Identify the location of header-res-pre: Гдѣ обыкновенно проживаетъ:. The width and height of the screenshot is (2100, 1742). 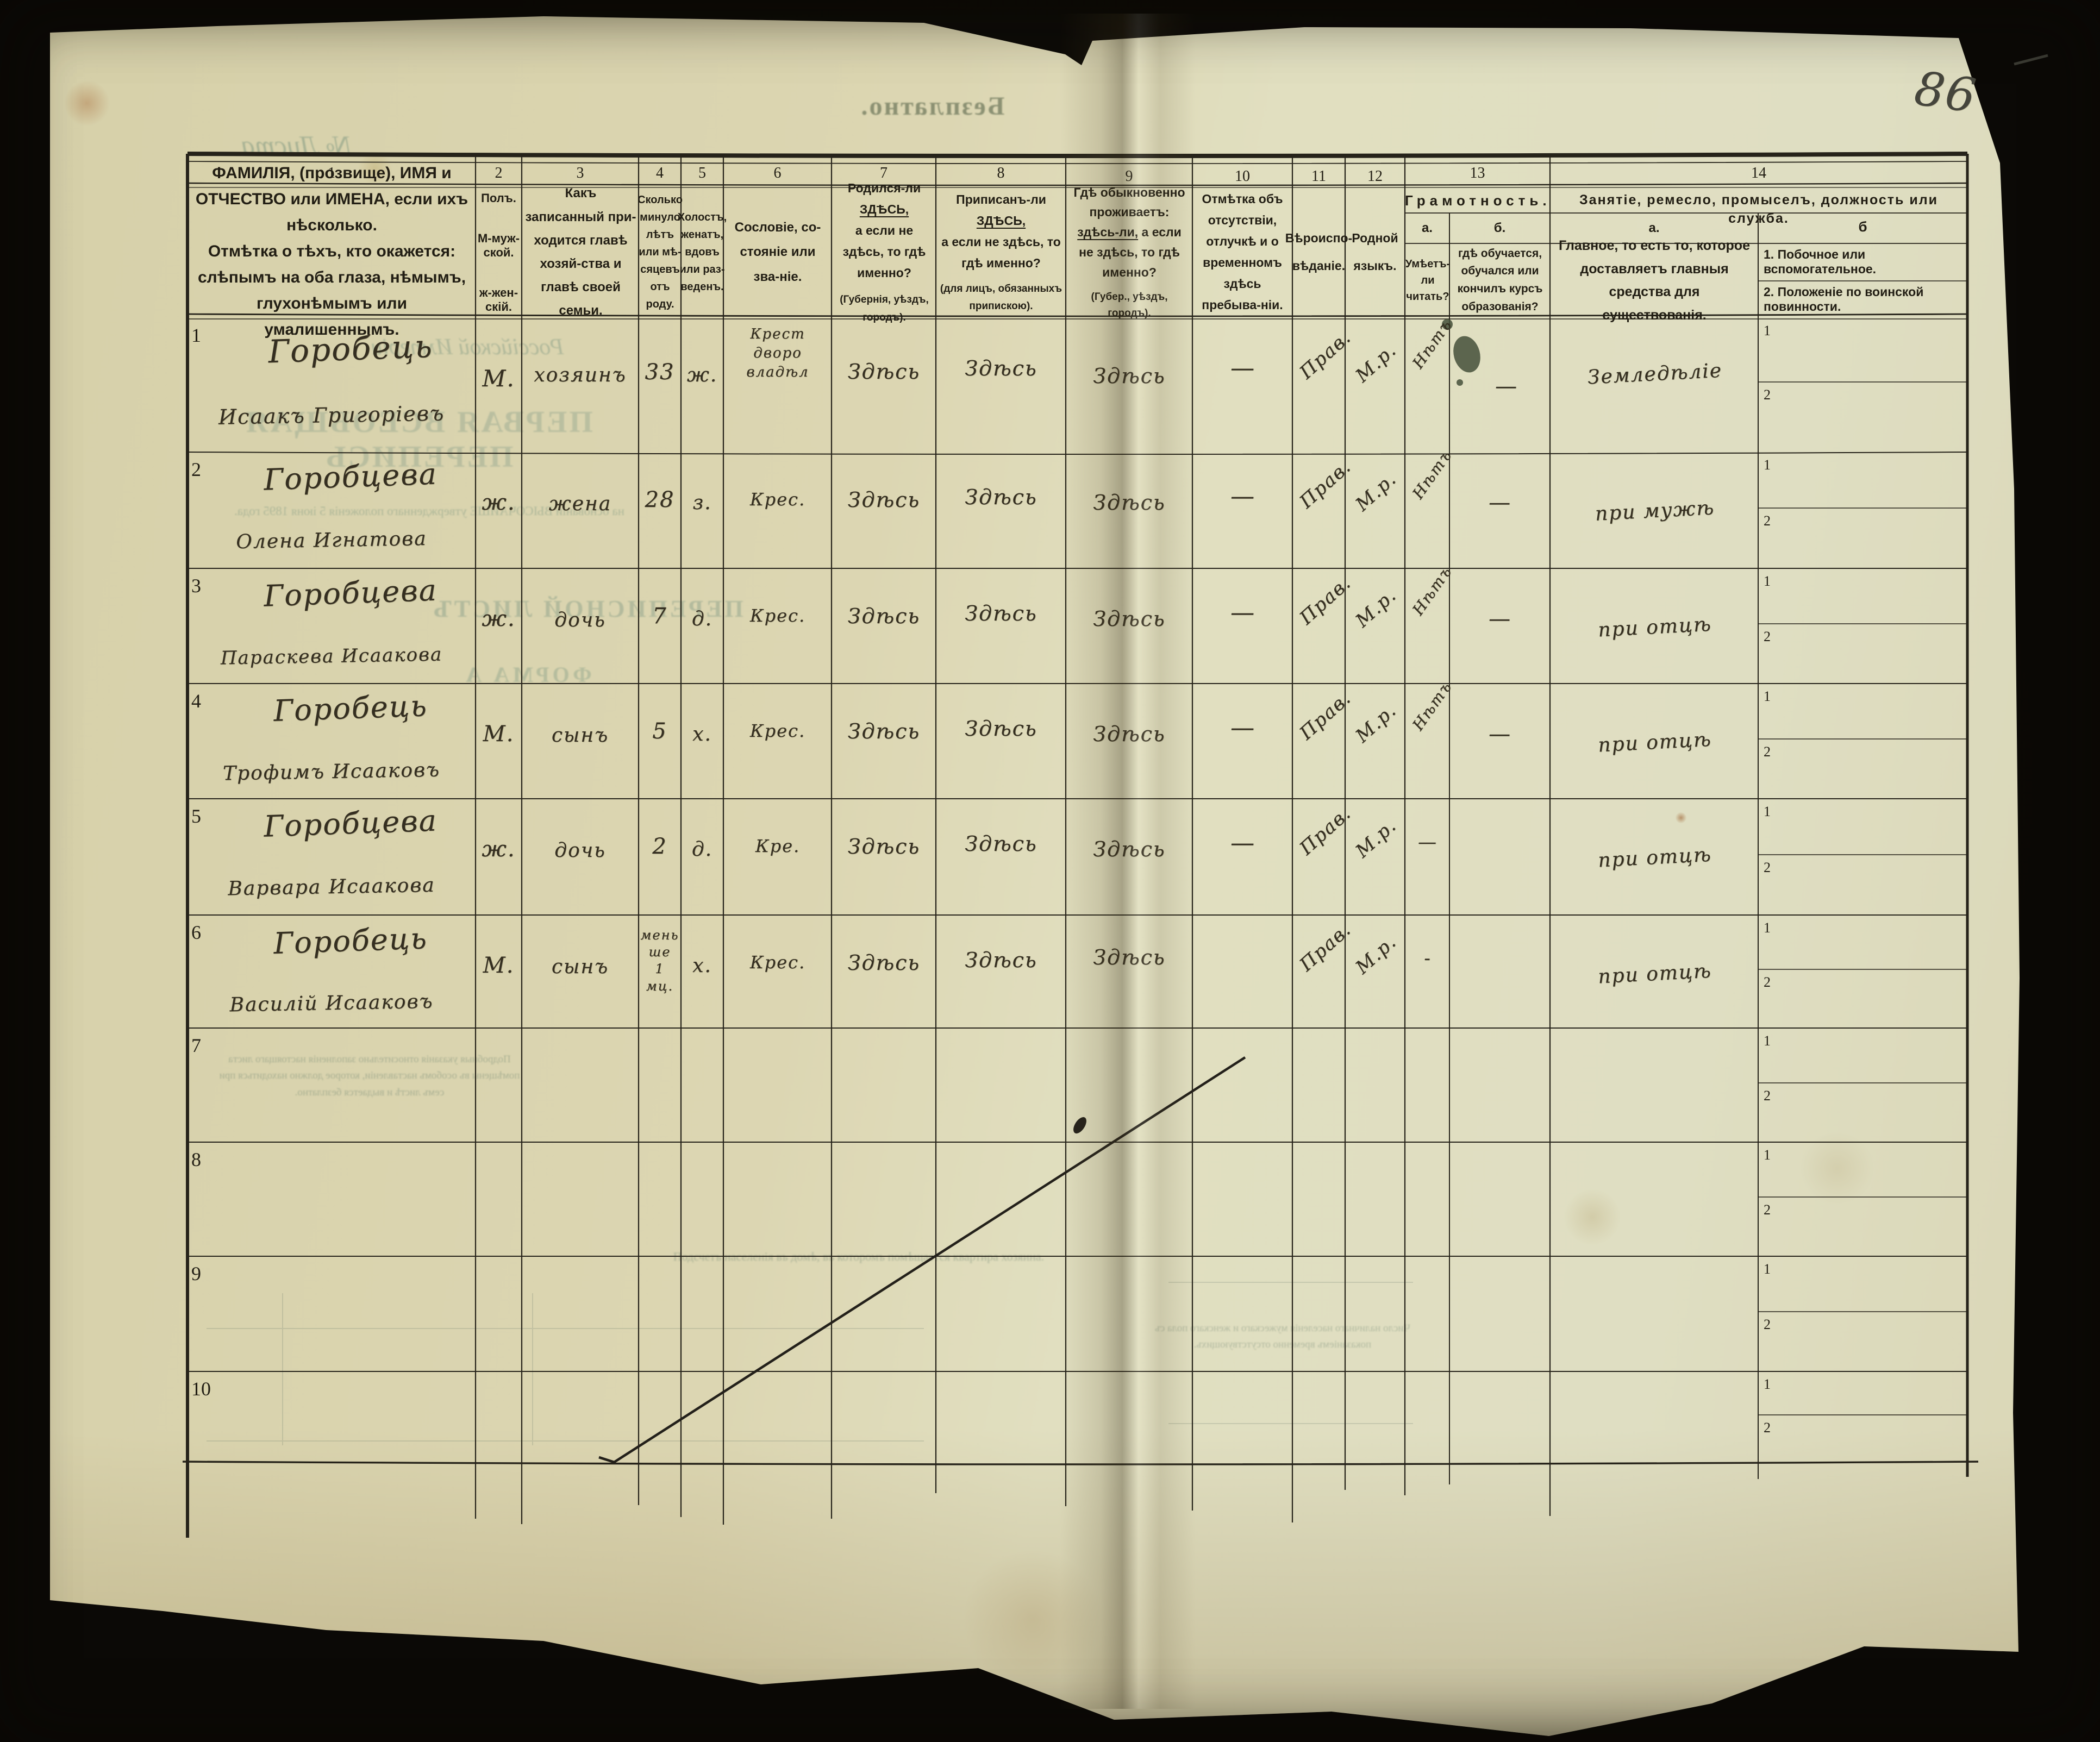
(1129, 203).